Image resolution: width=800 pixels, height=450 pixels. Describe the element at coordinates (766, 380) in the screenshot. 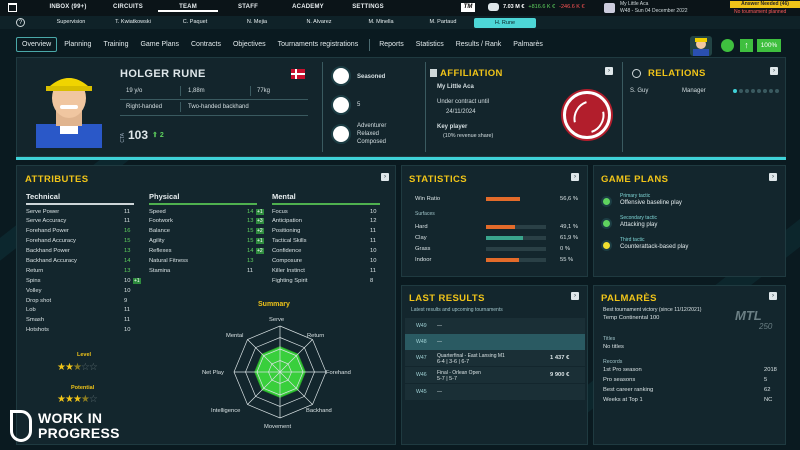

I see `record-value: 5` at that location.